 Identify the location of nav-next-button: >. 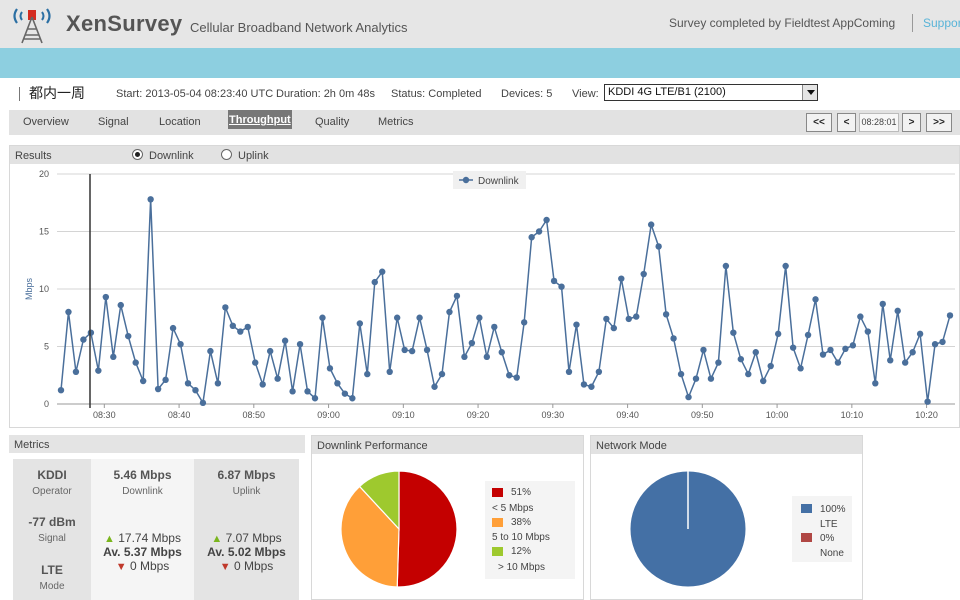
(911, 122).